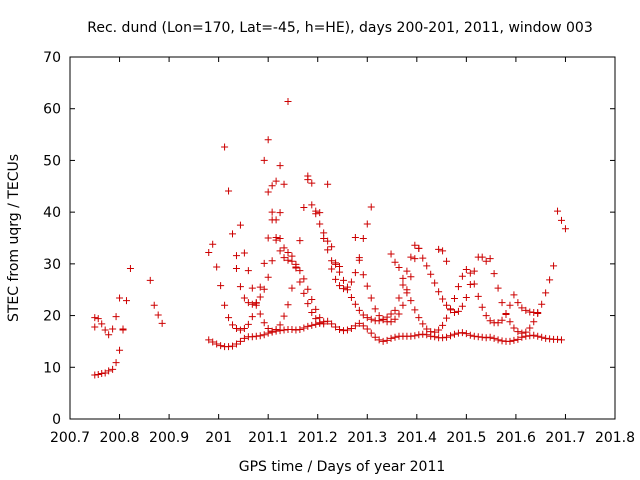 This screenshot has width=640, height=480. Describe the element at coordinates (268, 438) in the screenshot. I see `x-tick-label: 201.1` at that location.